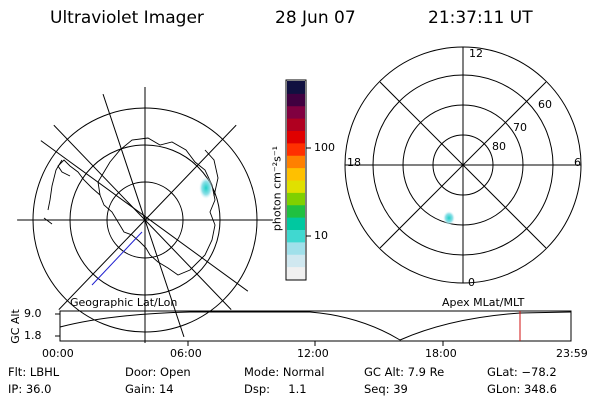  I want to click on south-america-tip, so click(53, 192).